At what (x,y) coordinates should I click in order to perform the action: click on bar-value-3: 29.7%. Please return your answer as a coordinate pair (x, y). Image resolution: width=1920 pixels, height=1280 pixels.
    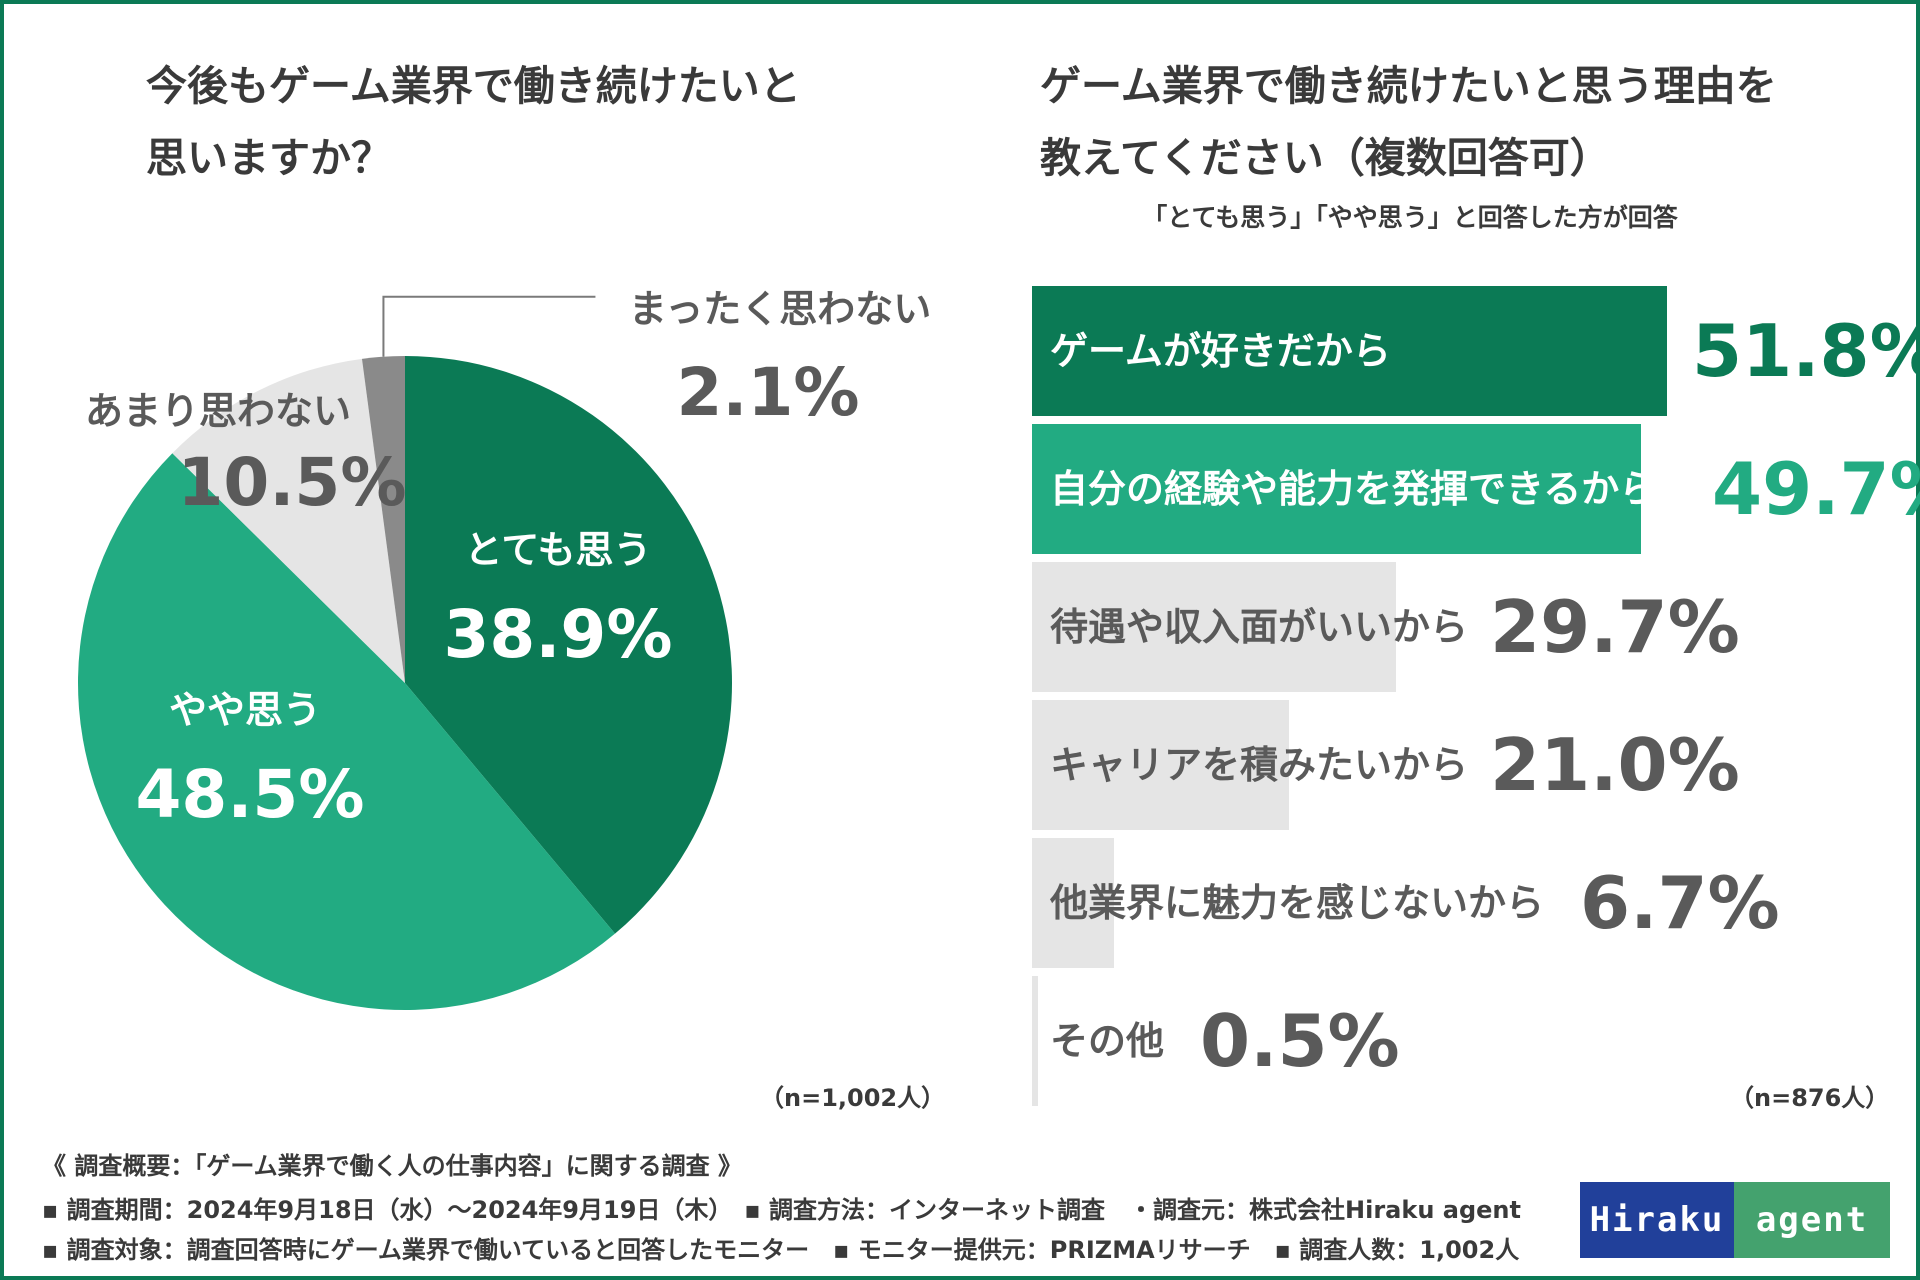
    Looking at the image, I should click on (1615, 627).